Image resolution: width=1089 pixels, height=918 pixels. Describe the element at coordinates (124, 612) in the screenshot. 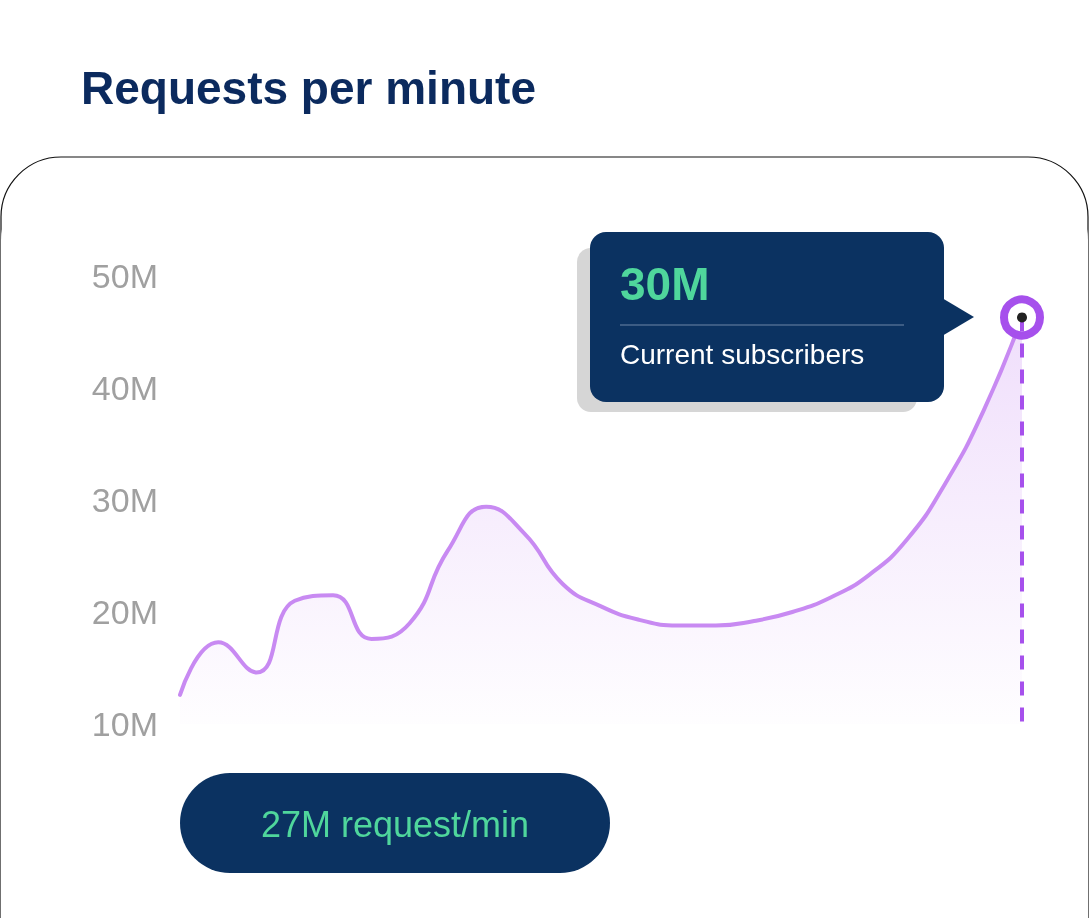

I see `y-tick-label: 20M` at that location.